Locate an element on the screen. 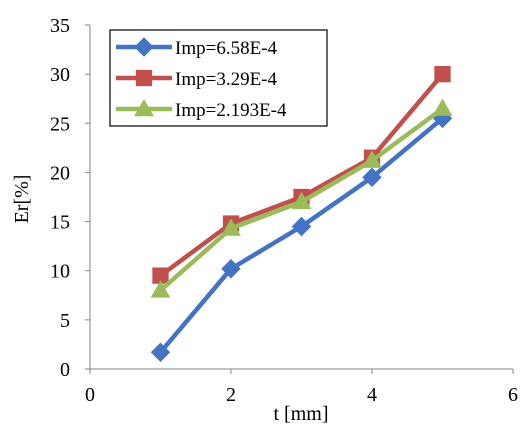  y-axis-title: Er[%] is located at coordinates (22, 199).